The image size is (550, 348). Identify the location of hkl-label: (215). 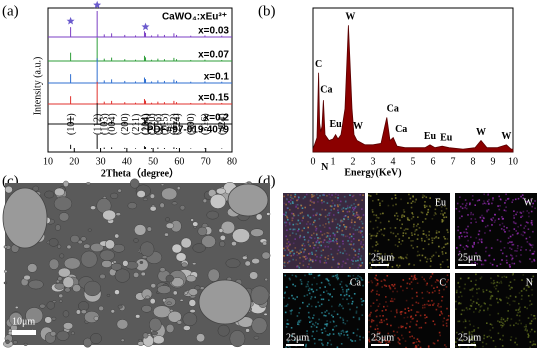
(165, 124).